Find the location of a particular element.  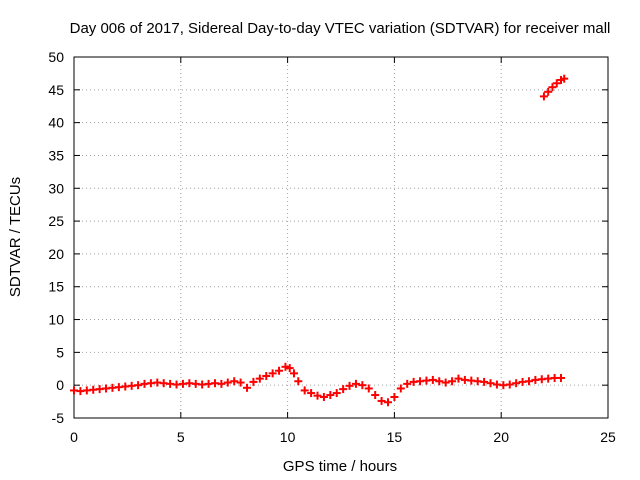

y-tick-label: 35 is located at coordinates (56, 155).